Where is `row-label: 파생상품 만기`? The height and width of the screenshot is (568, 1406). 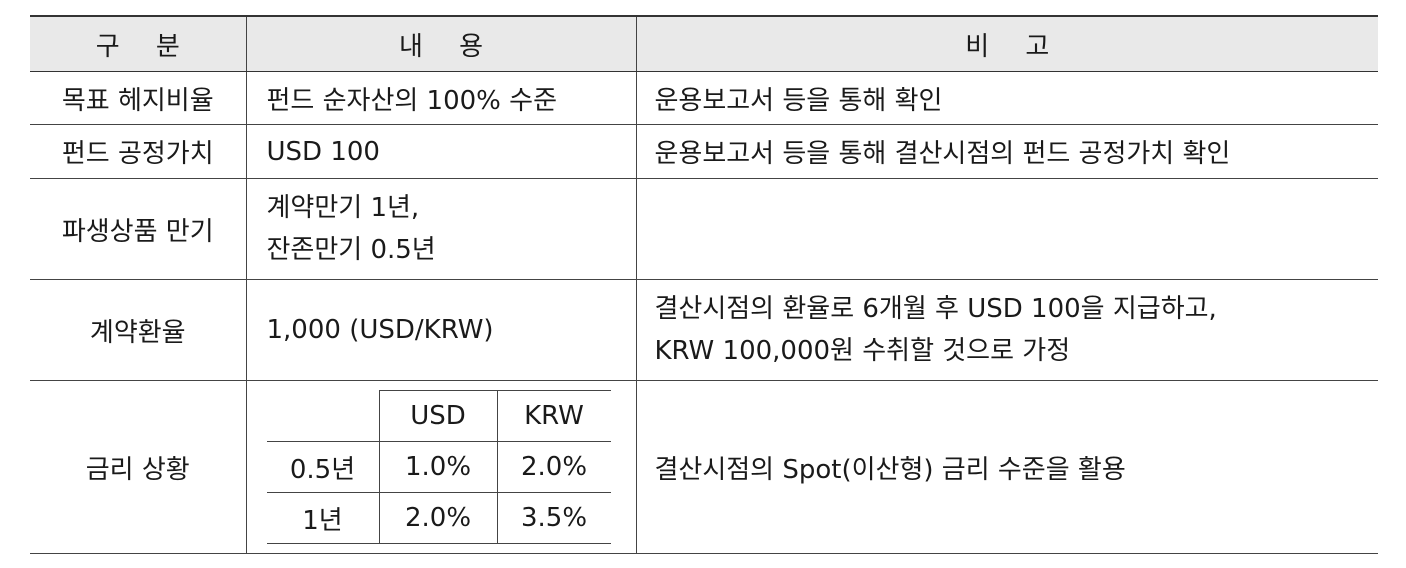 row-label: 파생상품 만기 is located at coordinates (138, 229).